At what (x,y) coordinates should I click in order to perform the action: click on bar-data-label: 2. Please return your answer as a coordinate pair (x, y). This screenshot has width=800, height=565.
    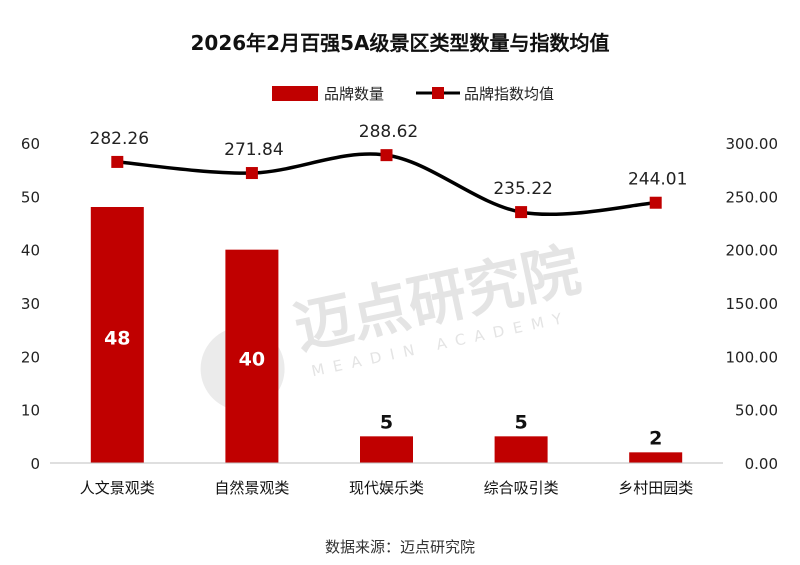
    Looking at the image, I should click on (655, 438).